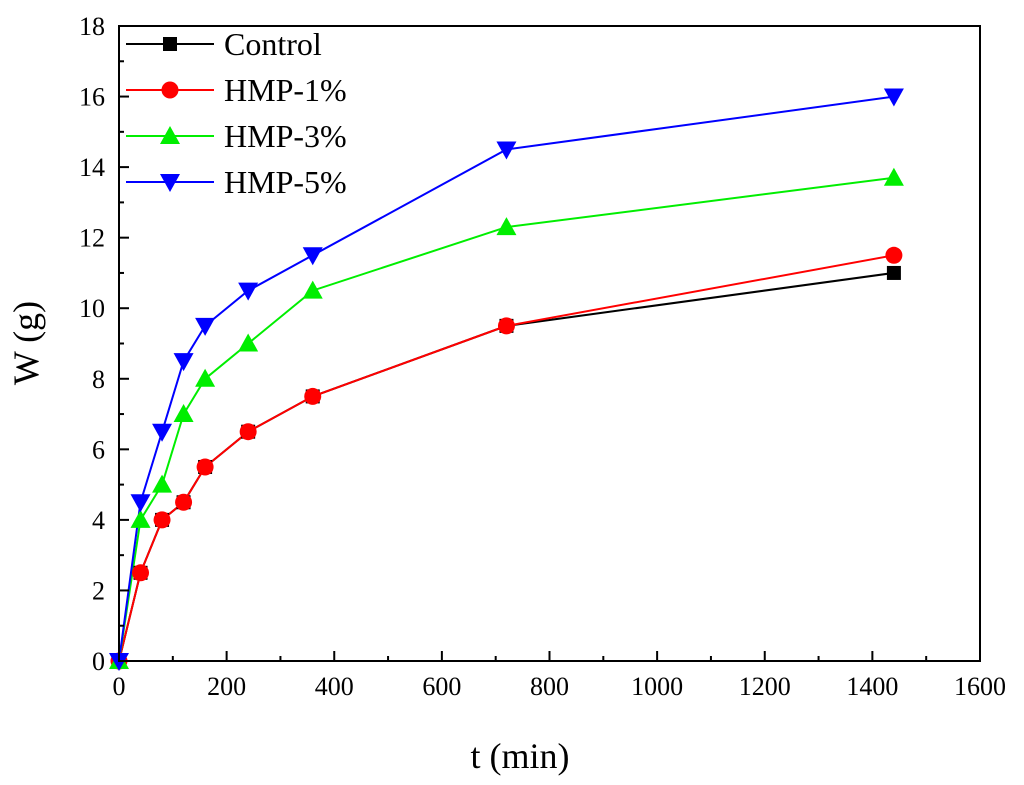 Image resolution: width=1024 pixels, height=785 pixels. What do you see at coordinates (98, 590) in the screenshot?
I see `y-tick-label: 2` at bounding box center [98, 590].